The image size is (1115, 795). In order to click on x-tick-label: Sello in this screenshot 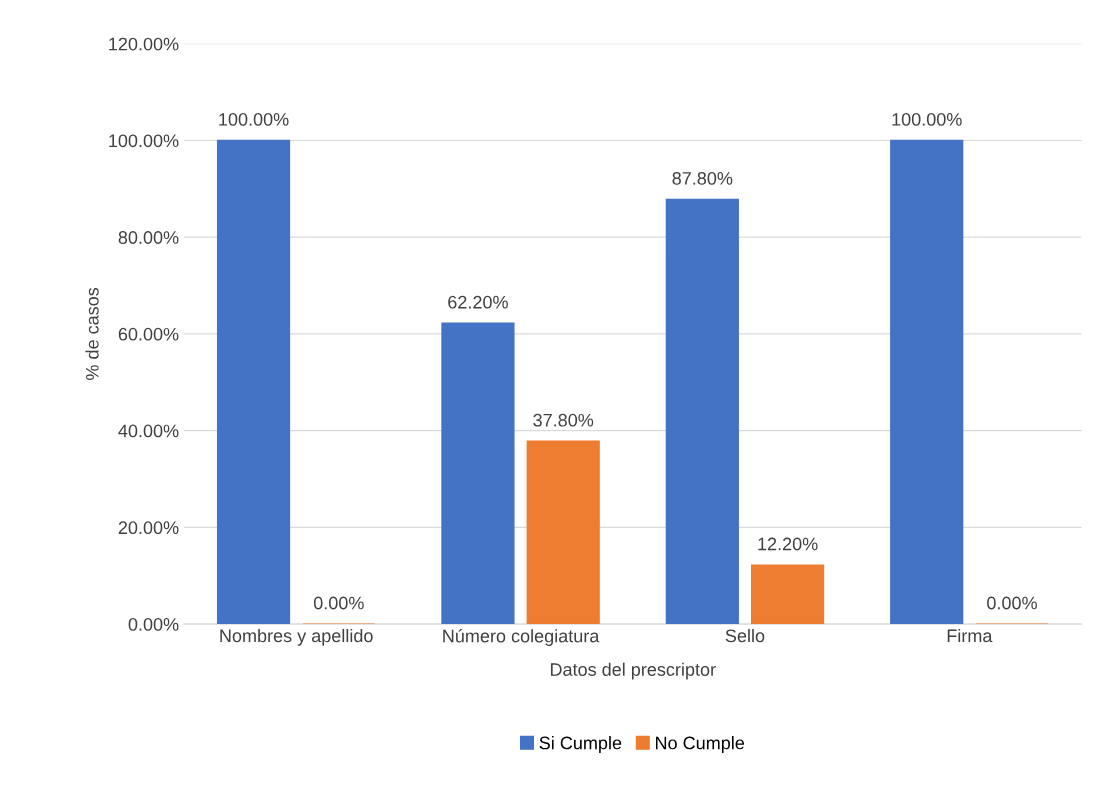, I will do `click(745, 635)`.